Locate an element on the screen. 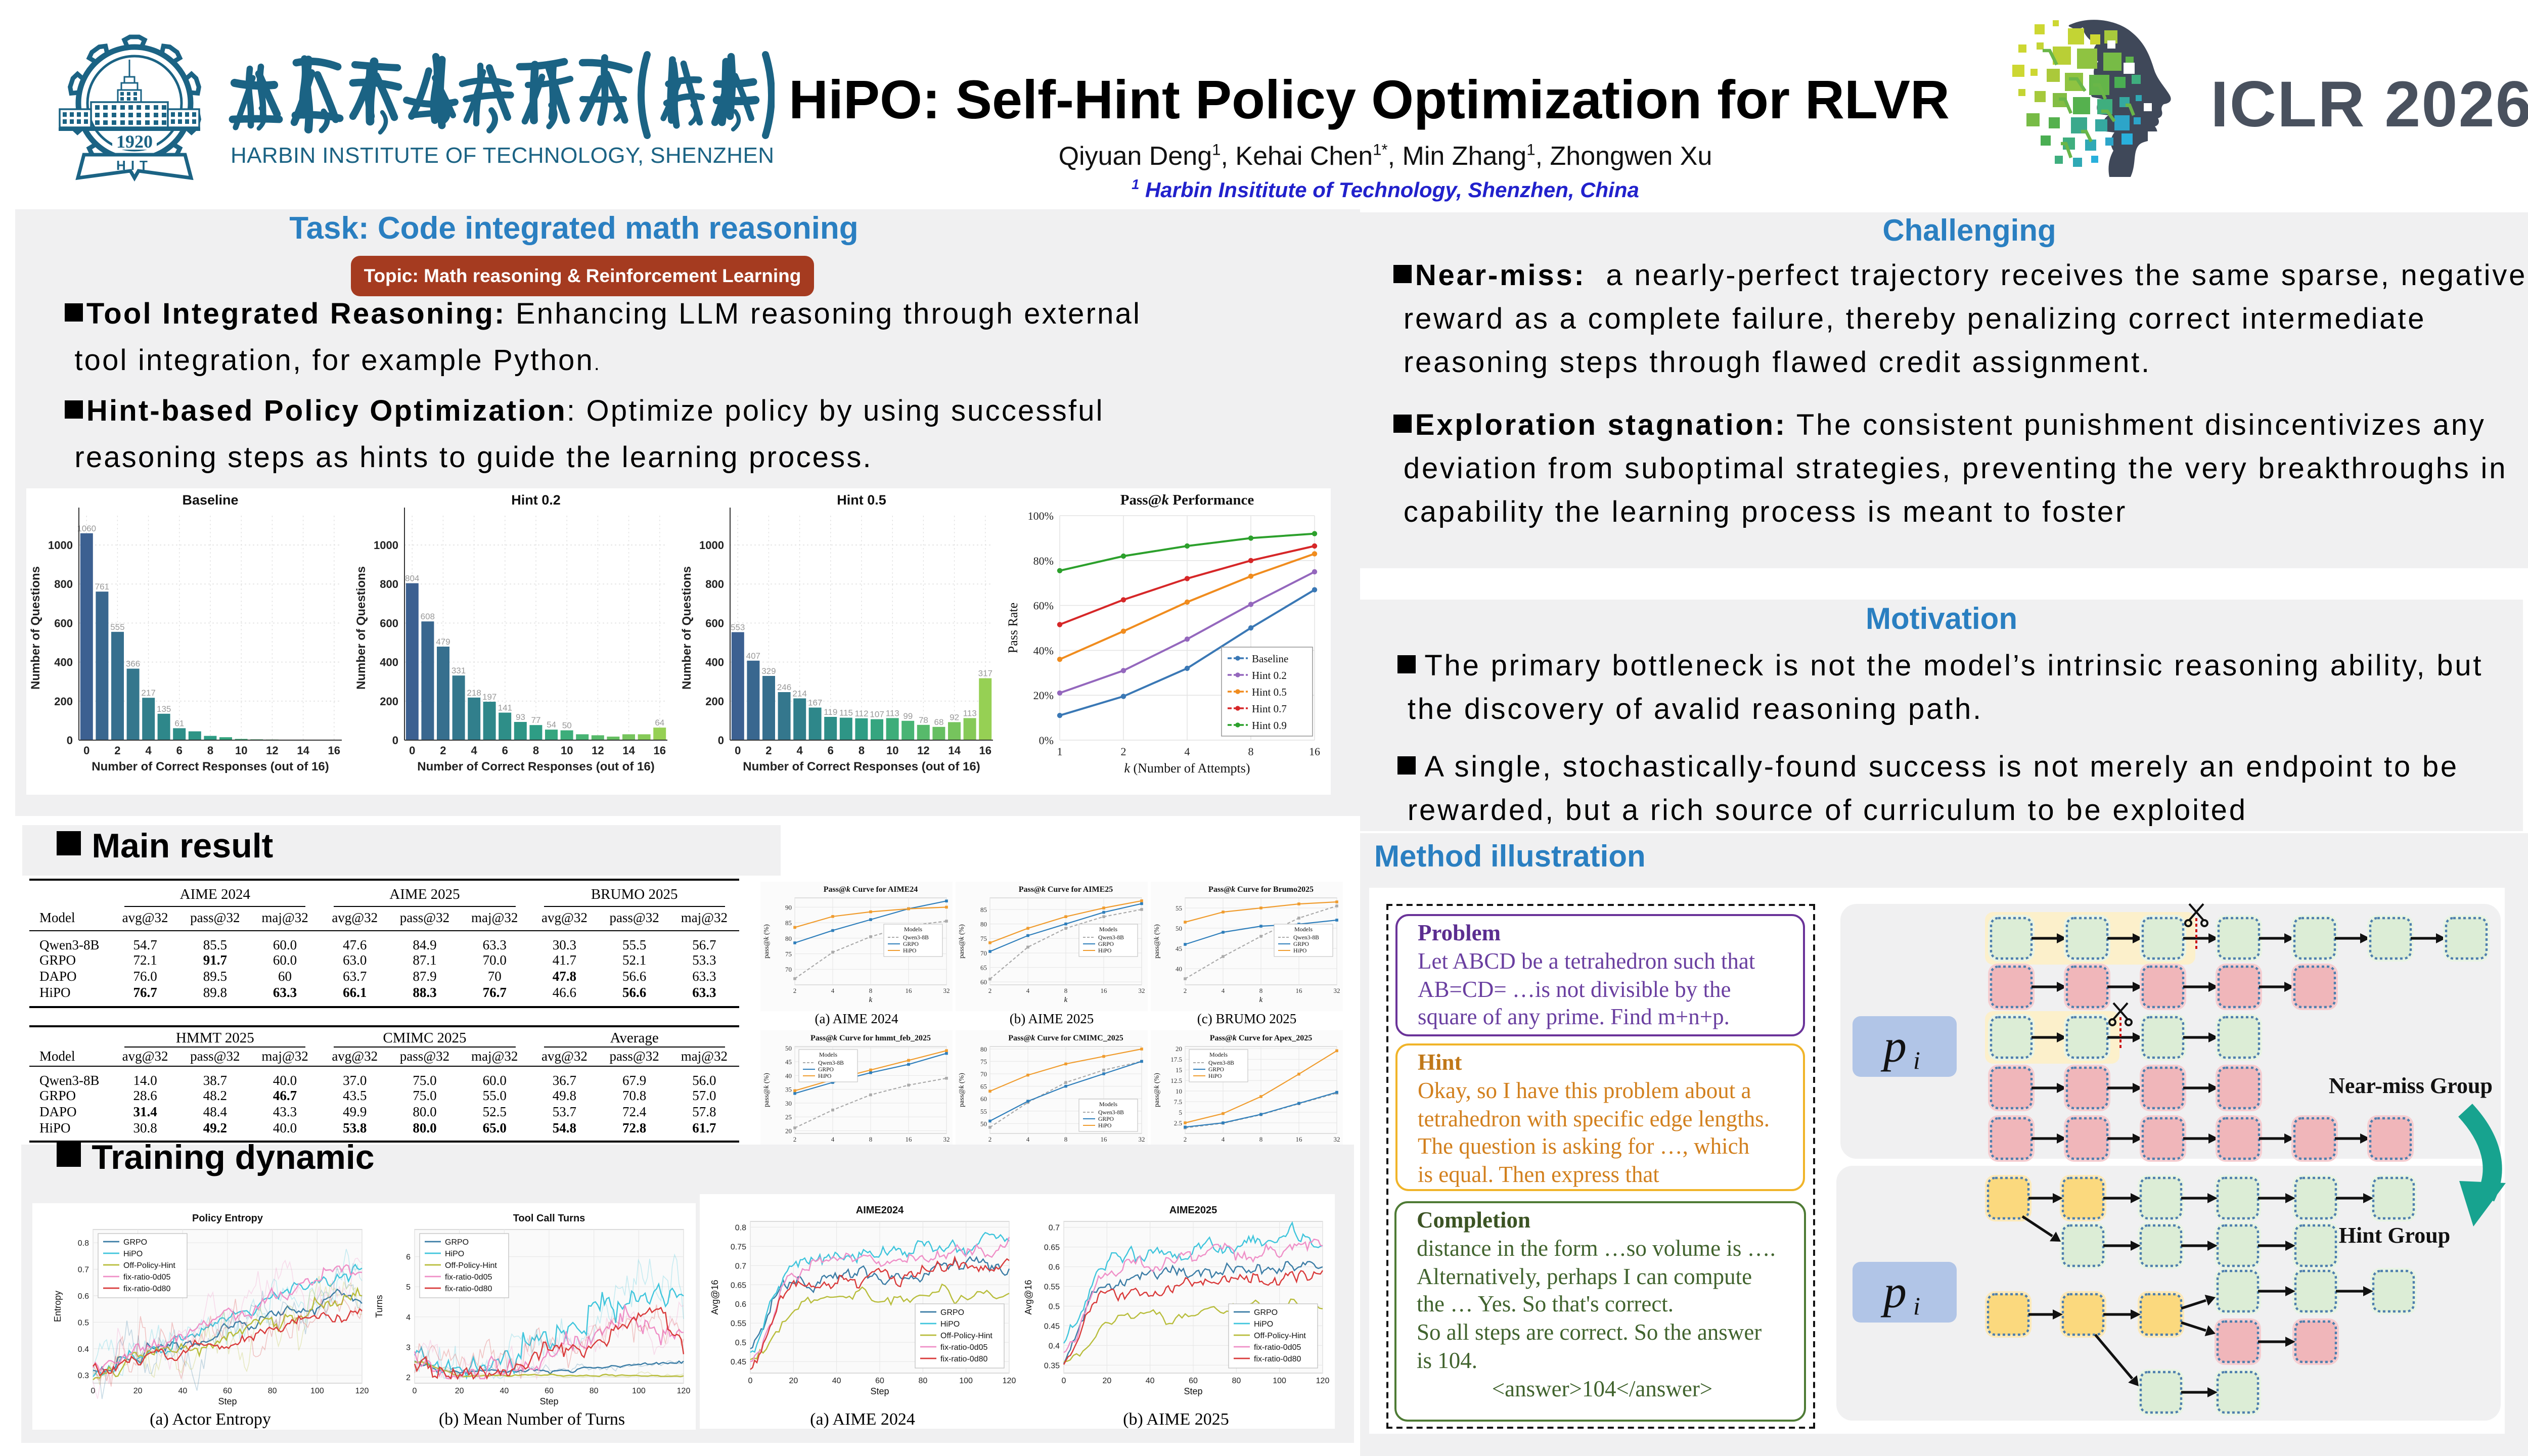 This screenshot has width=2528, height=1456. svg-text: 800 is located at coordinates (64, 584).